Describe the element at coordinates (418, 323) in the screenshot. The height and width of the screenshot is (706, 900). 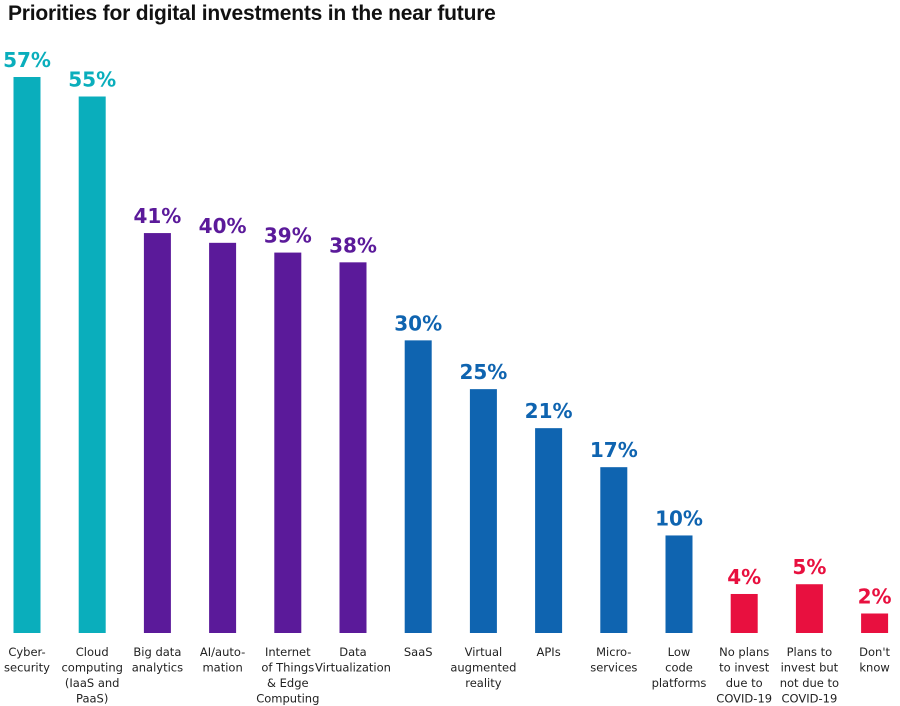
I see `data-label: 30%` at that location.